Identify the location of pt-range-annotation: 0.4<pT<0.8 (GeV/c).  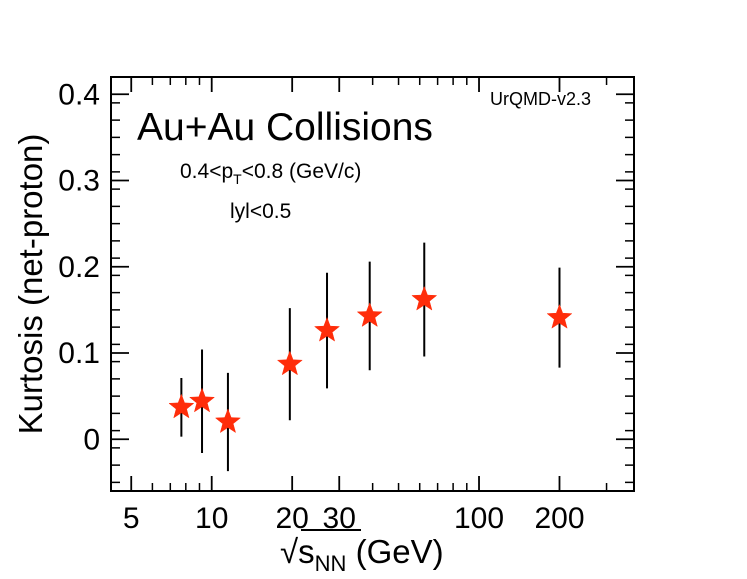
(270, 173).